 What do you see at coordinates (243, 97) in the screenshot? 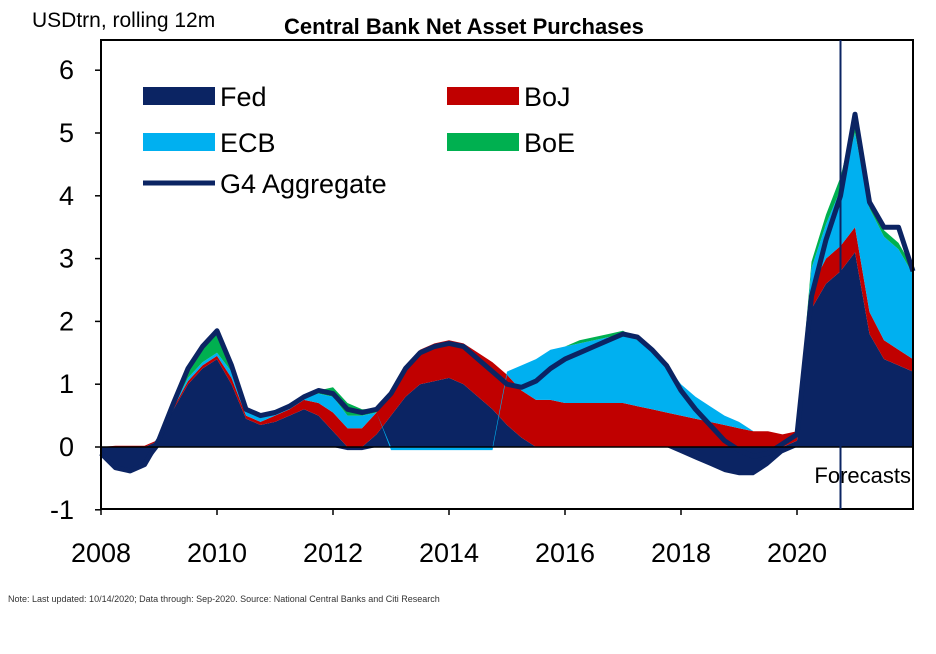
I see `legend-label-fed: Fed` at bounding box center [243, 97].